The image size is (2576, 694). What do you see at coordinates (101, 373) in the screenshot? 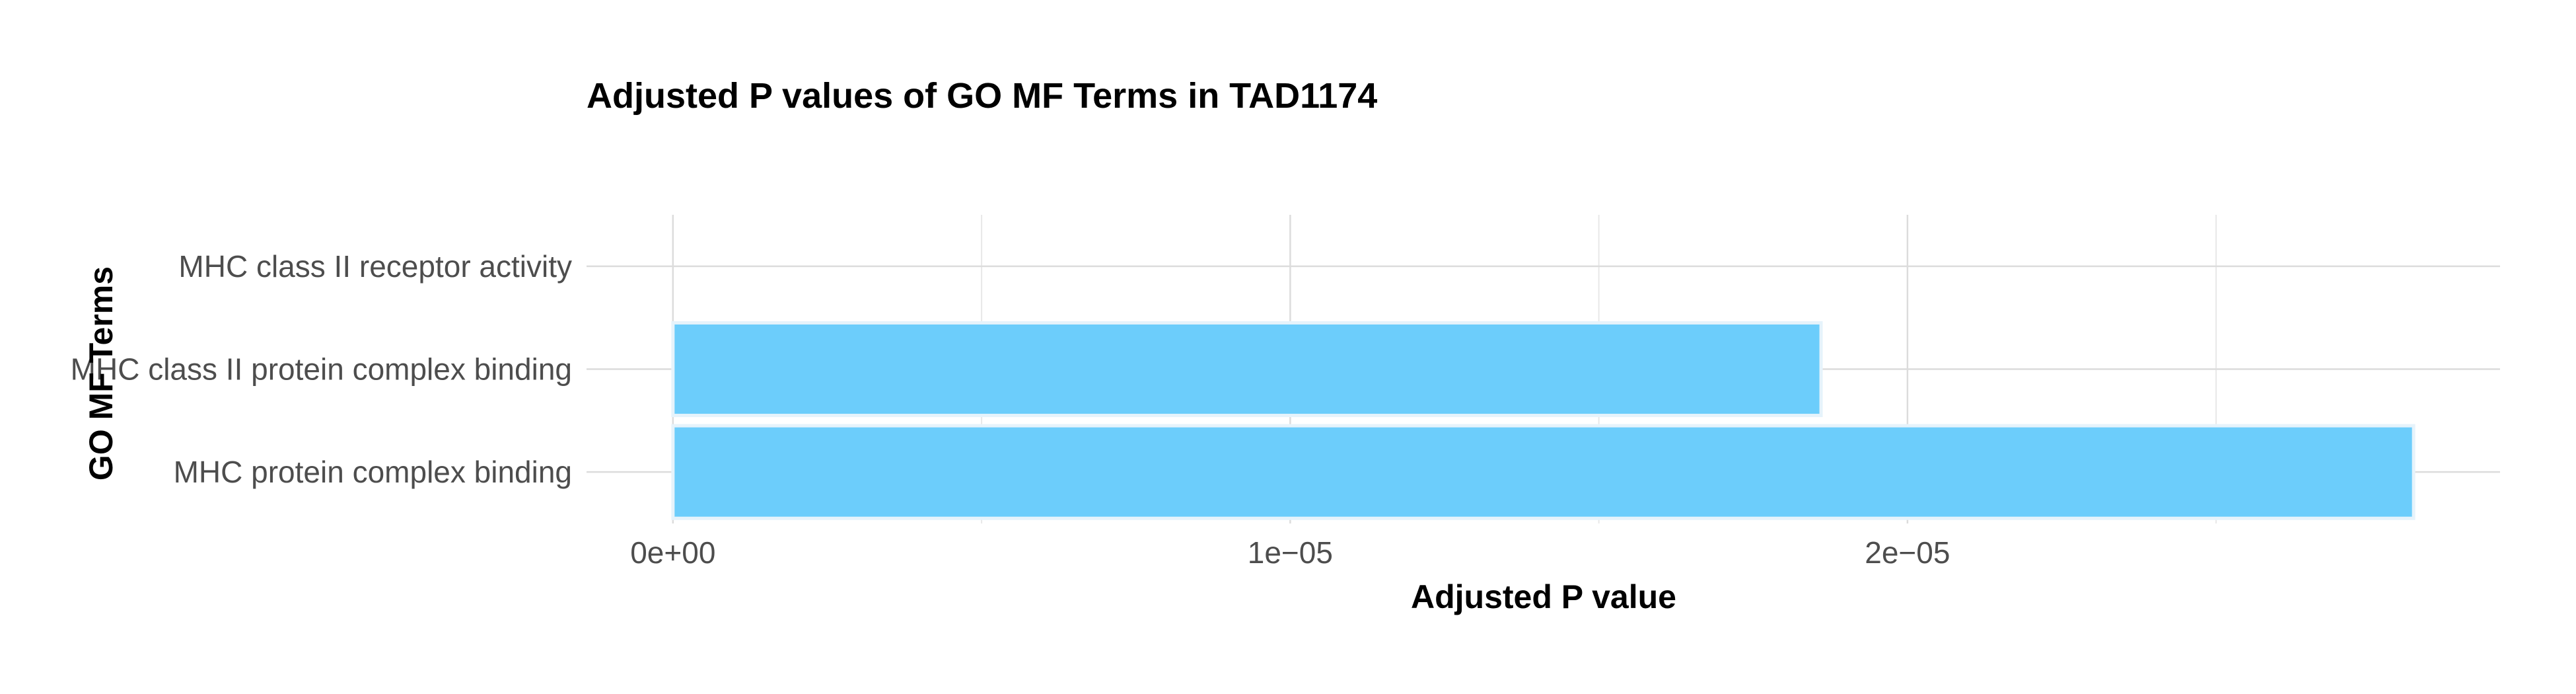
I see `y-axis-title: GO MF Terms` at bounding box center [101, 373].